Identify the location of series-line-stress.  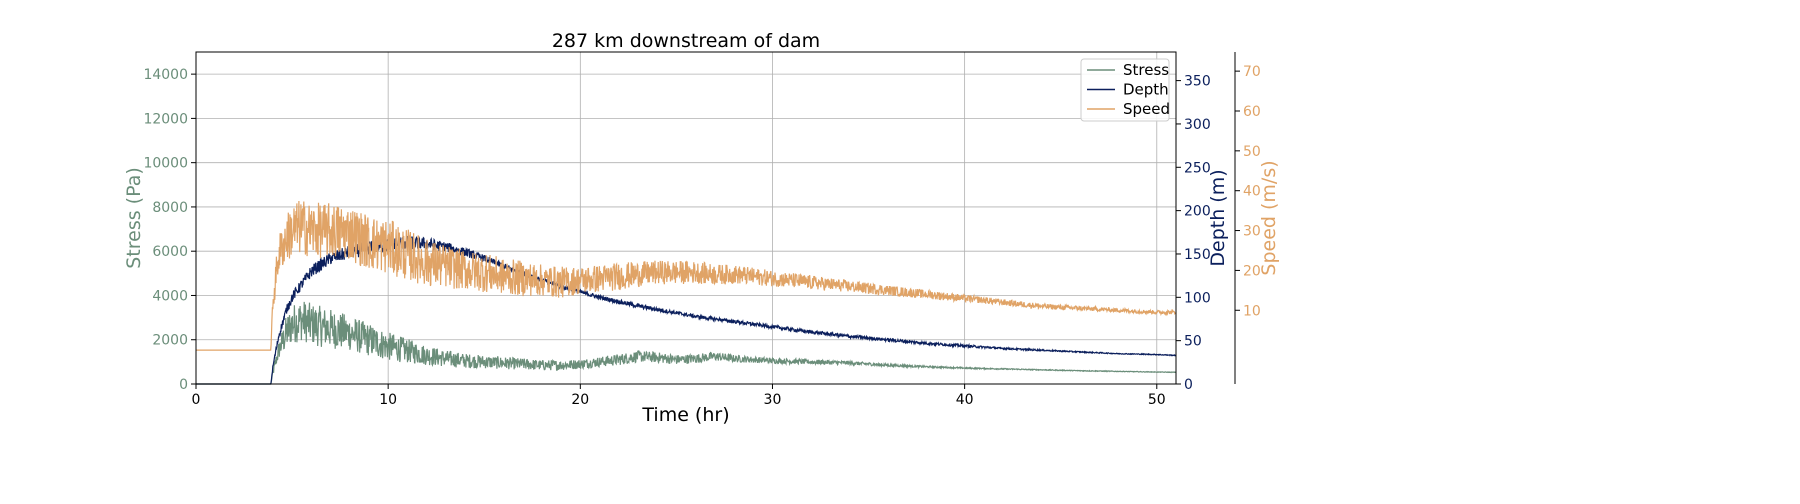
(686, 343).